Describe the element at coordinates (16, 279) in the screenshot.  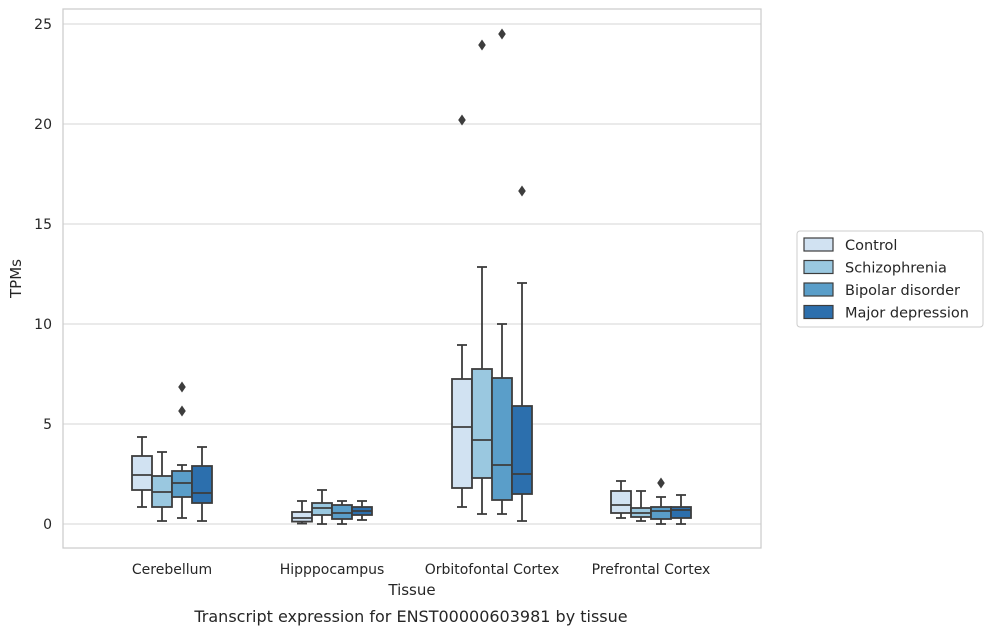
I see `y-axis-title: TPMs` at that location.